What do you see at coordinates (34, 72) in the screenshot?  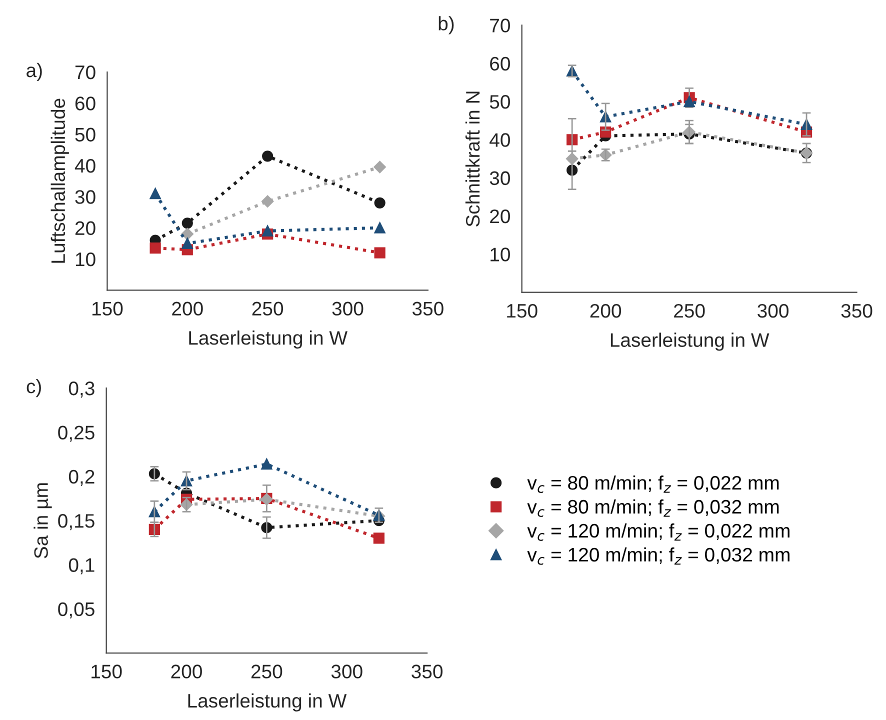 I see `chart-title: a)` at bounding box center [34, 72].